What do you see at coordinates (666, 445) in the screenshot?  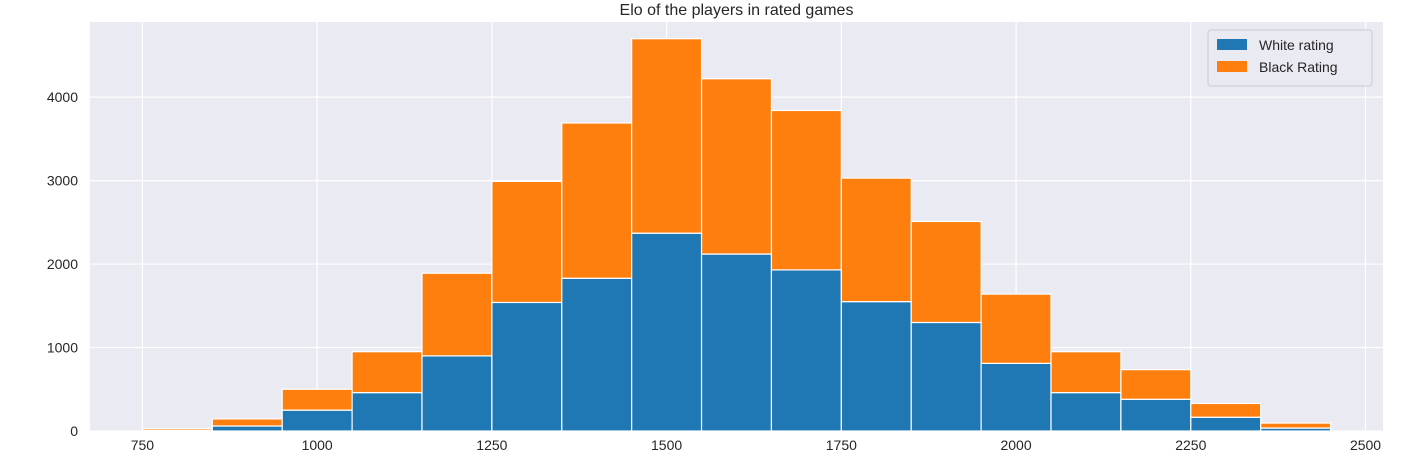 I see `x-tick-label: 1500` at bounding box center [666, 445].